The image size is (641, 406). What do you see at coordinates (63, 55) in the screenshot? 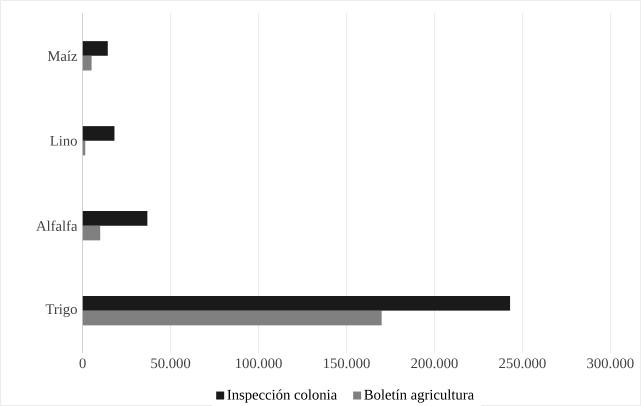
I see `y-tick-label: Maíz` at bounding box center [63, 55].